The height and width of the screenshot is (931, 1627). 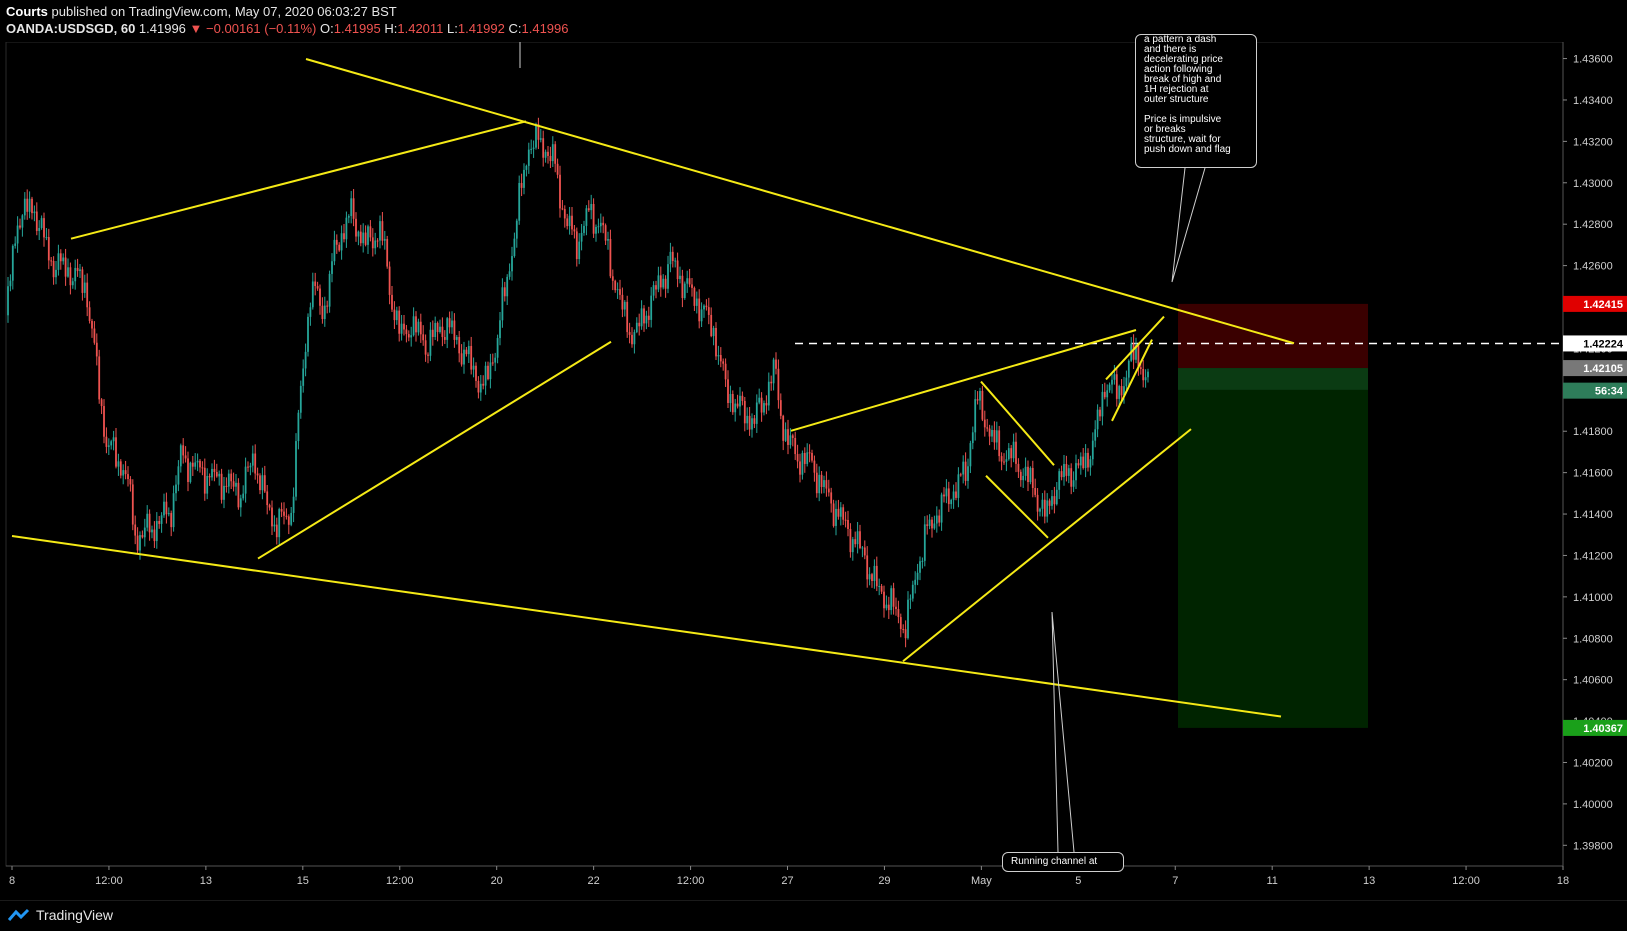 What do you see at coordinates (71, 28) in the screenshot?
I see `symbol-name: OANDA:USDSGD, 60` at bounding box center [71, 28].